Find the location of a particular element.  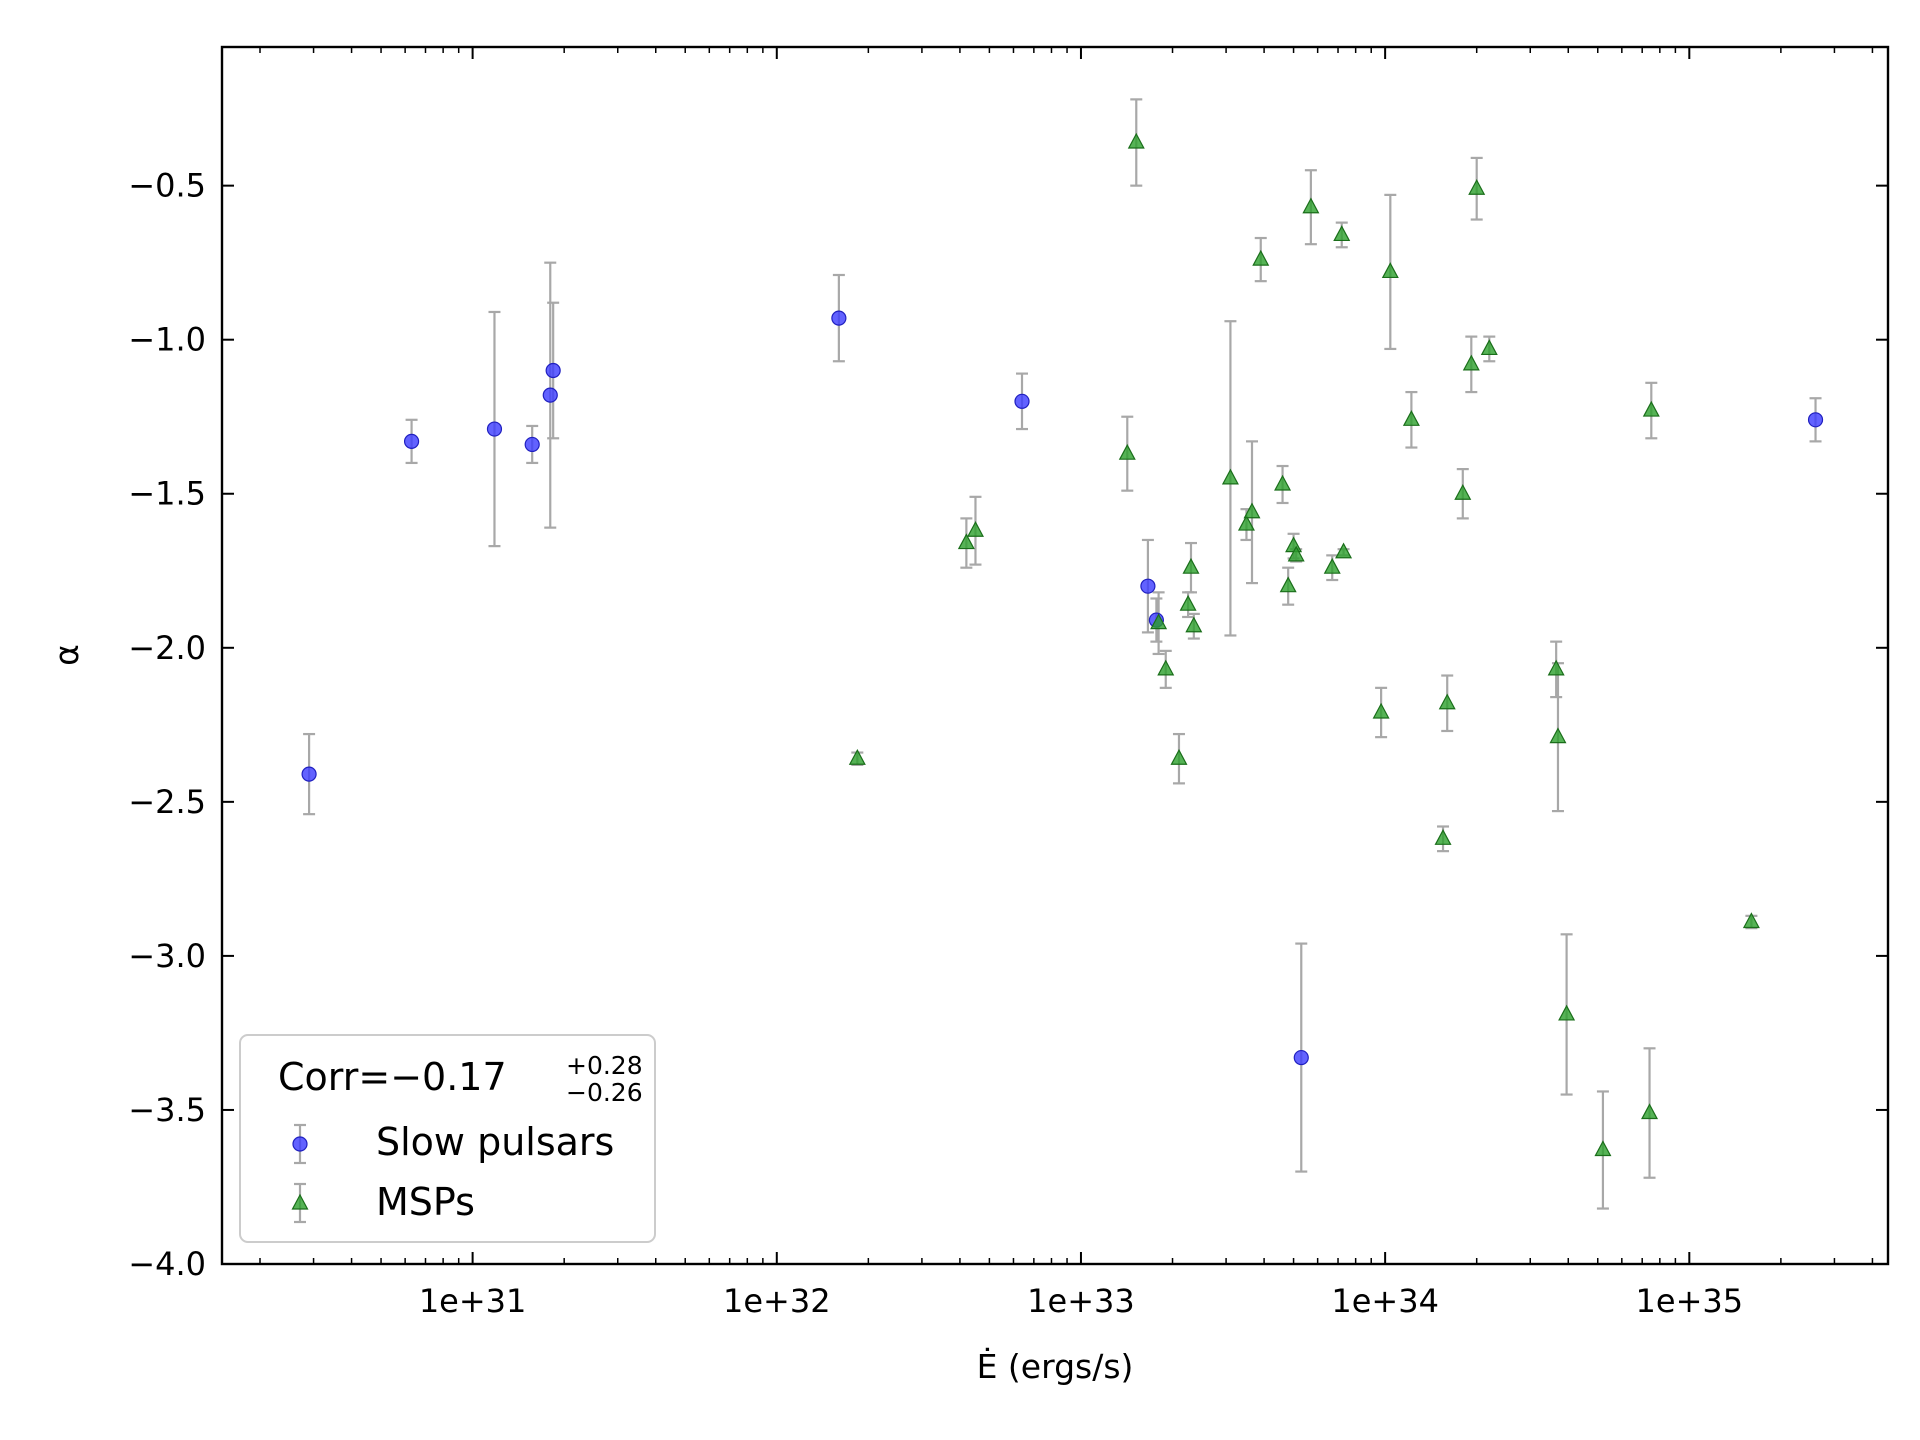

legend-title: Corr=−0.17 is located at coordinates (392, 1077).